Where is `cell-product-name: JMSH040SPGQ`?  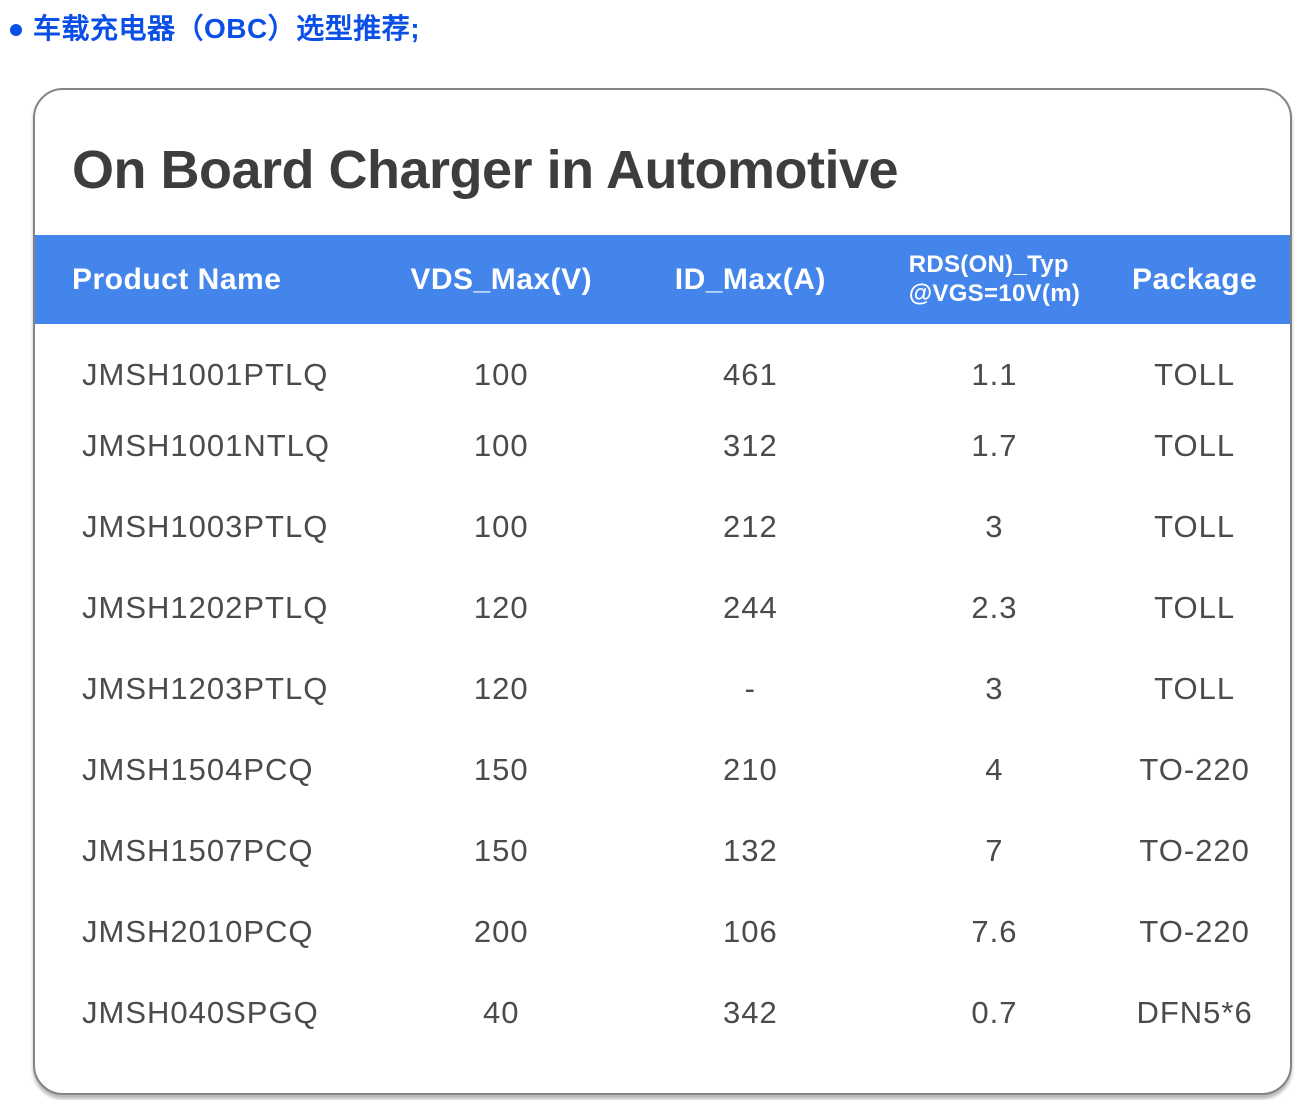 cell-product-name: JMSH040SPGQ is located at coordinates (200, 1012).